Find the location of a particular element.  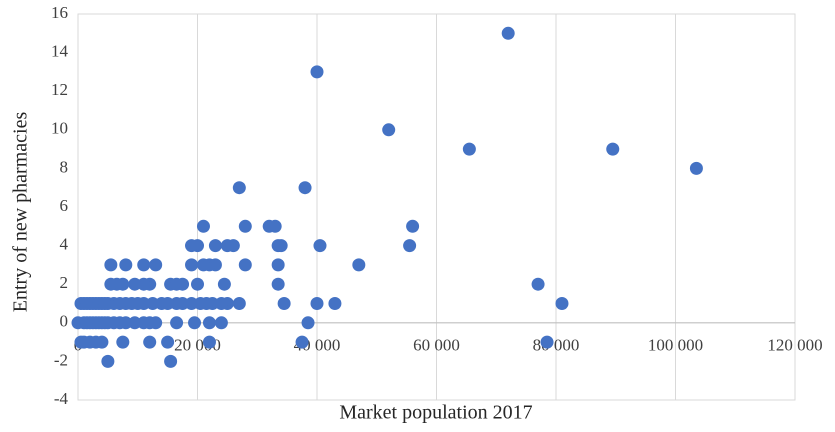

y-tick-label: 8 is located at coordinates (64, 166).